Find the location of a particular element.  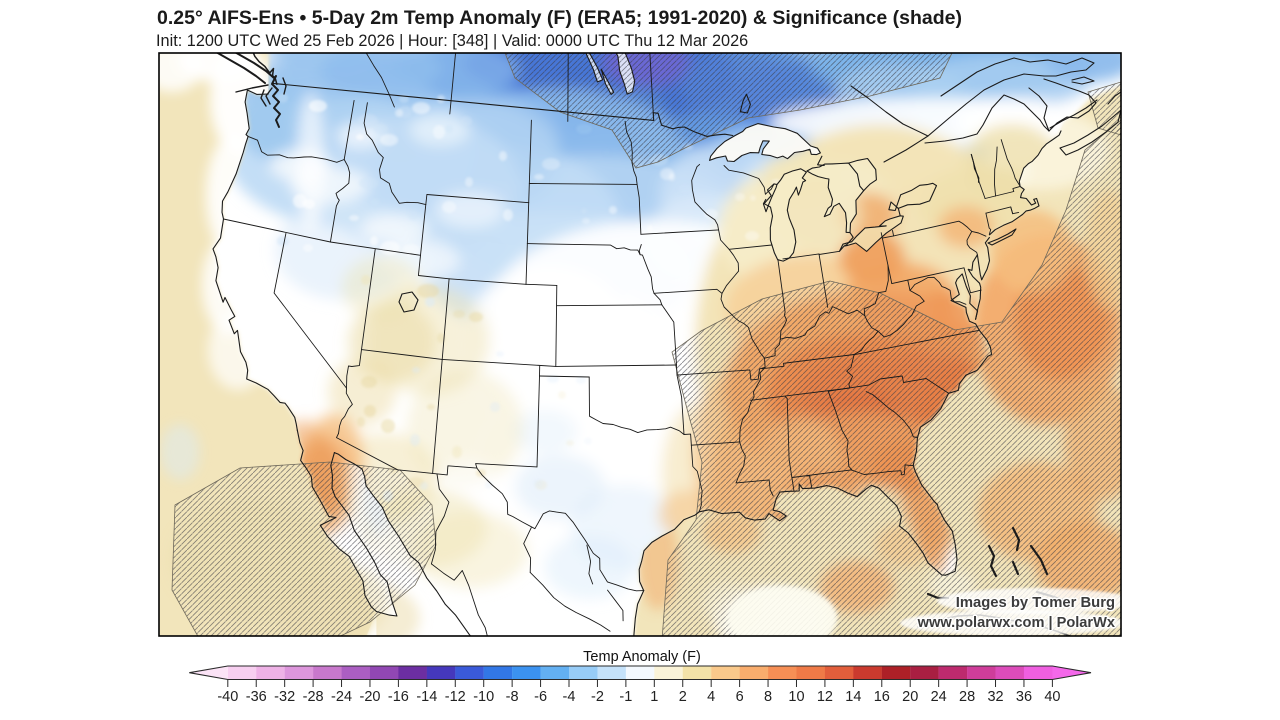

svg-text: 2 is located at coordinates (683, 697).